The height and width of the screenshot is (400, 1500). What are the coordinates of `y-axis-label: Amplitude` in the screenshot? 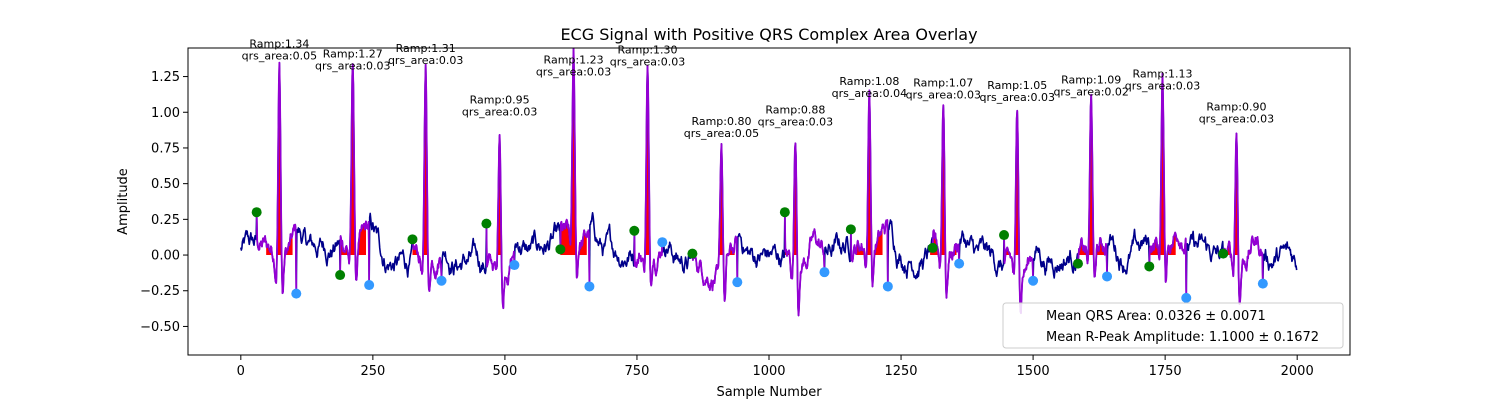 It's located at (123, 201).